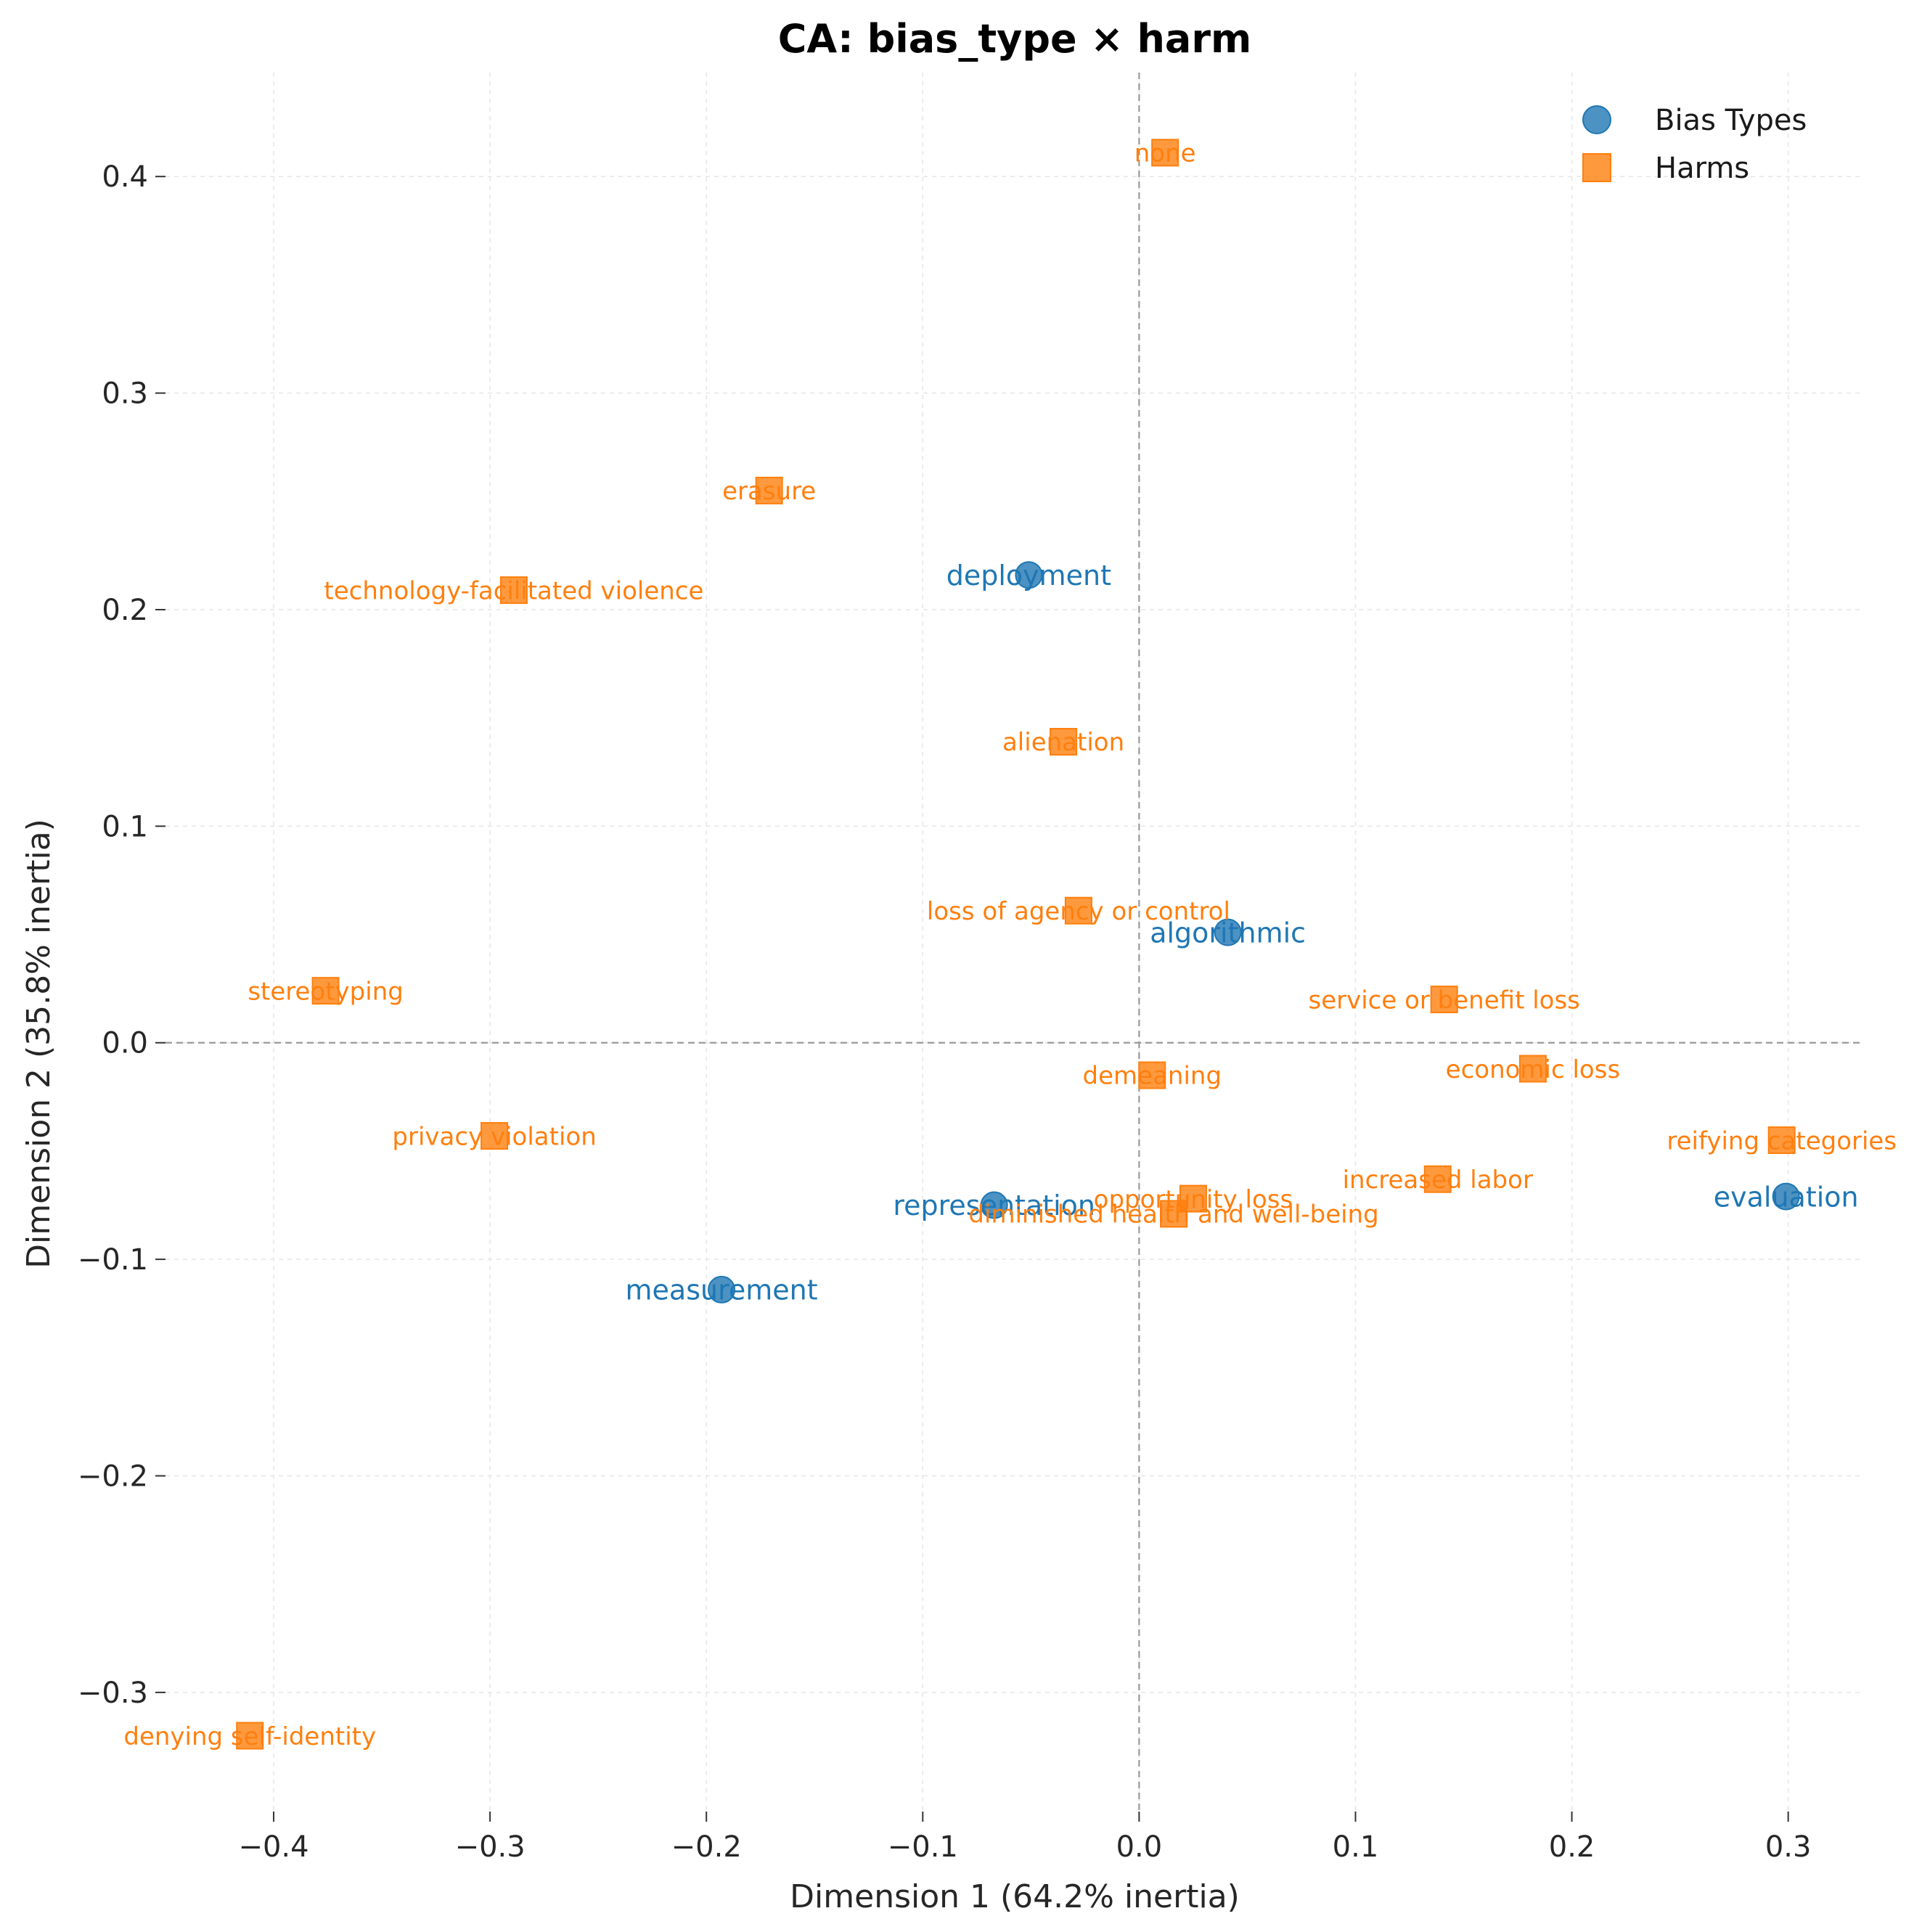  I want to click on legend-label-harms: Harms, so click(1702, 168).